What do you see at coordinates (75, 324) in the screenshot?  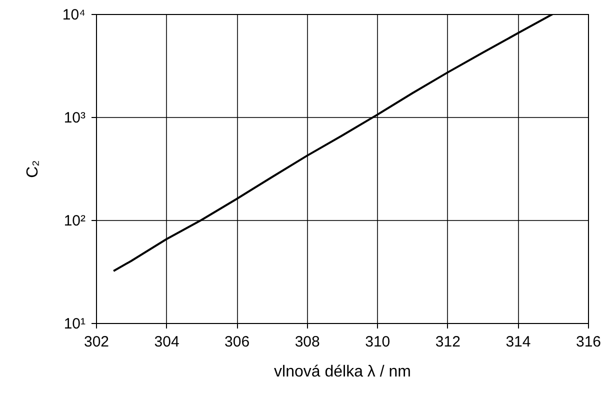 I see `y-tick-label: 10¹` at bounding box center [75, 324].